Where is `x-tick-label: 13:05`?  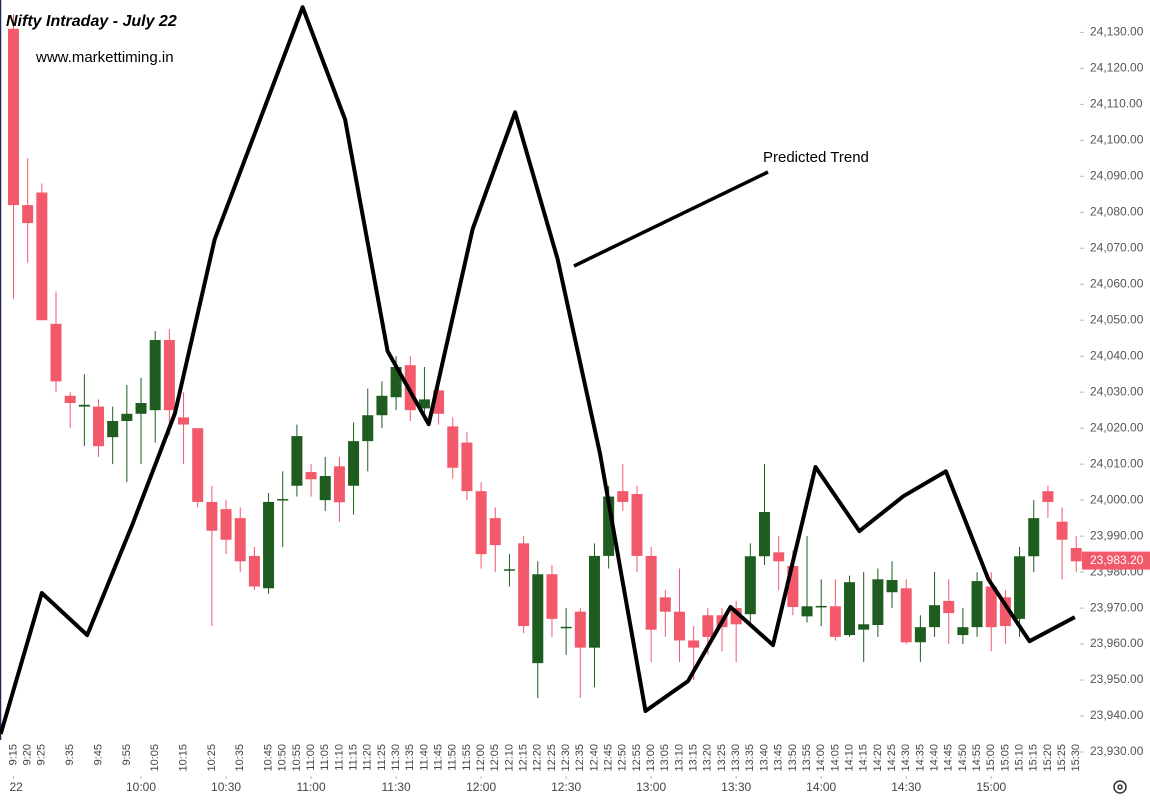 x-tick-label: 13:05 is located at coordinates (665, 758).